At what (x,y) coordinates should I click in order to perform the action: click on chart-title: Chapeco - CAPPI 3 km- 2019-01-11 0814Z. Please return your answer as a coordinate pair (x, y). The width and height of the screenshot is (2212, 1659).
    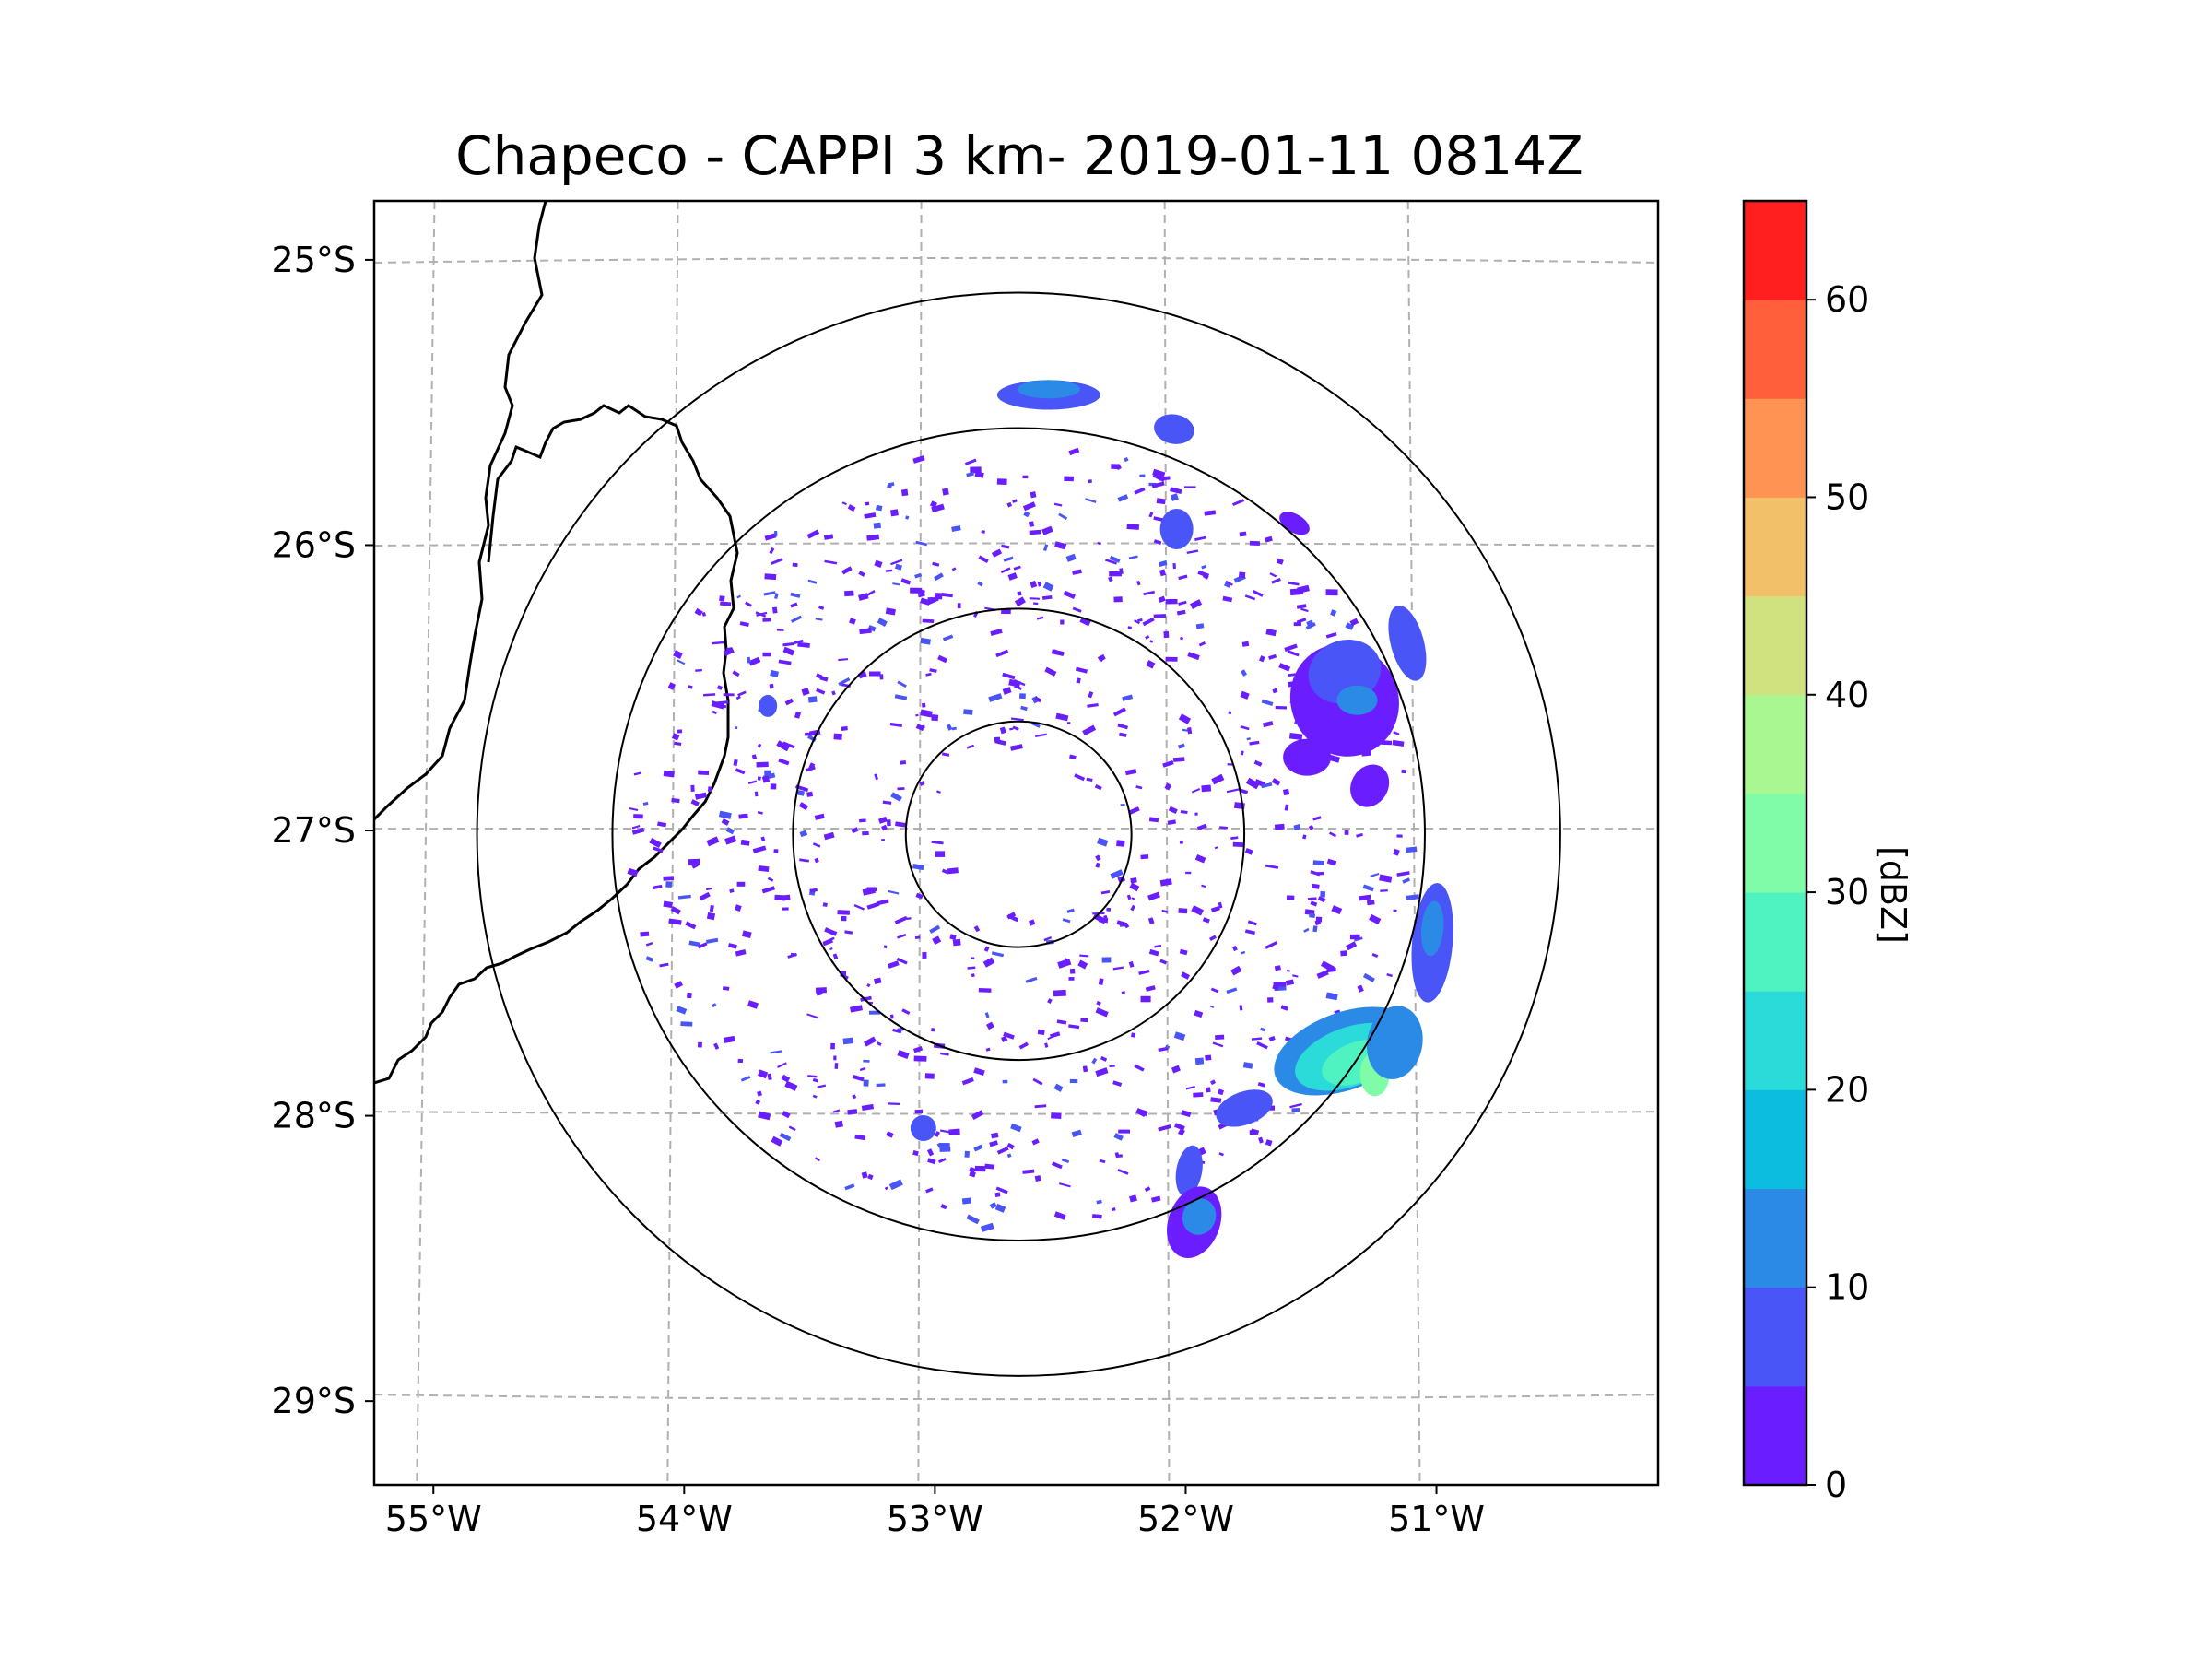
    Looking at the image, I should click on (1019, 155).